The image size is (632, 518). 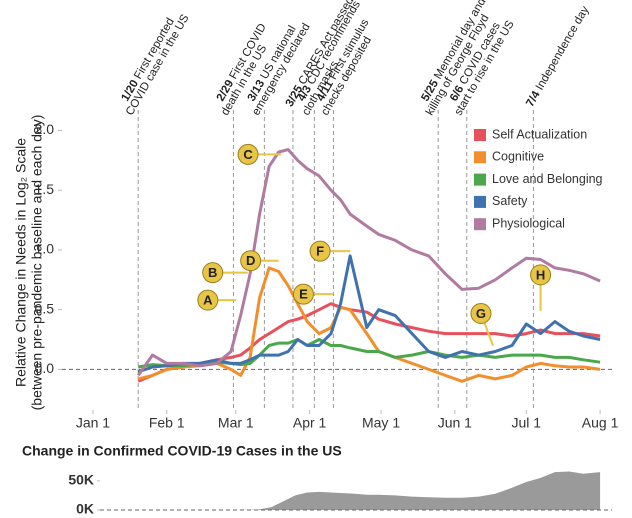 I want to click on x-tick-label: Feb 1, so click(x=167, y=423).